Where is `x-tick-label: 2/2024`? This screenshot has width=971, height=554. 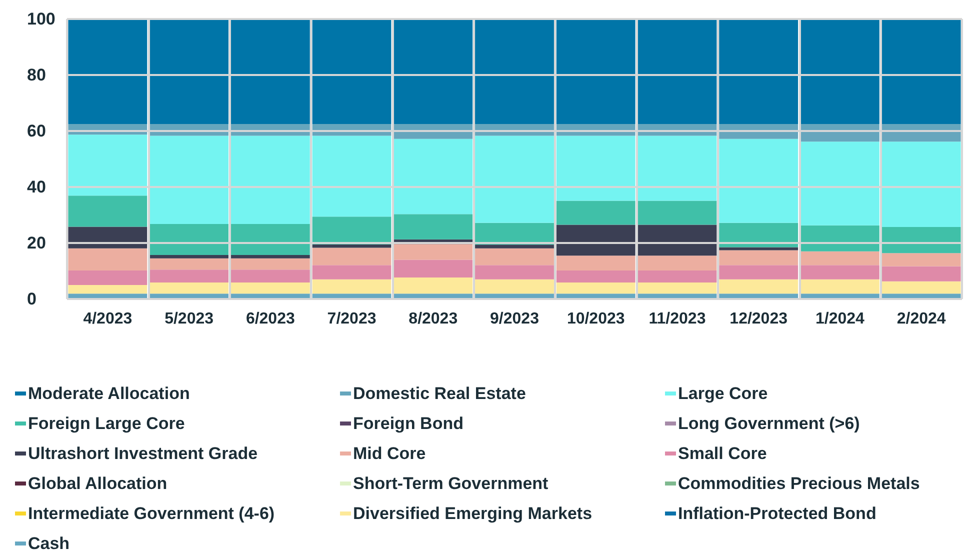
x-tick-label: 2/2024 is located at coordinates (921, 319).